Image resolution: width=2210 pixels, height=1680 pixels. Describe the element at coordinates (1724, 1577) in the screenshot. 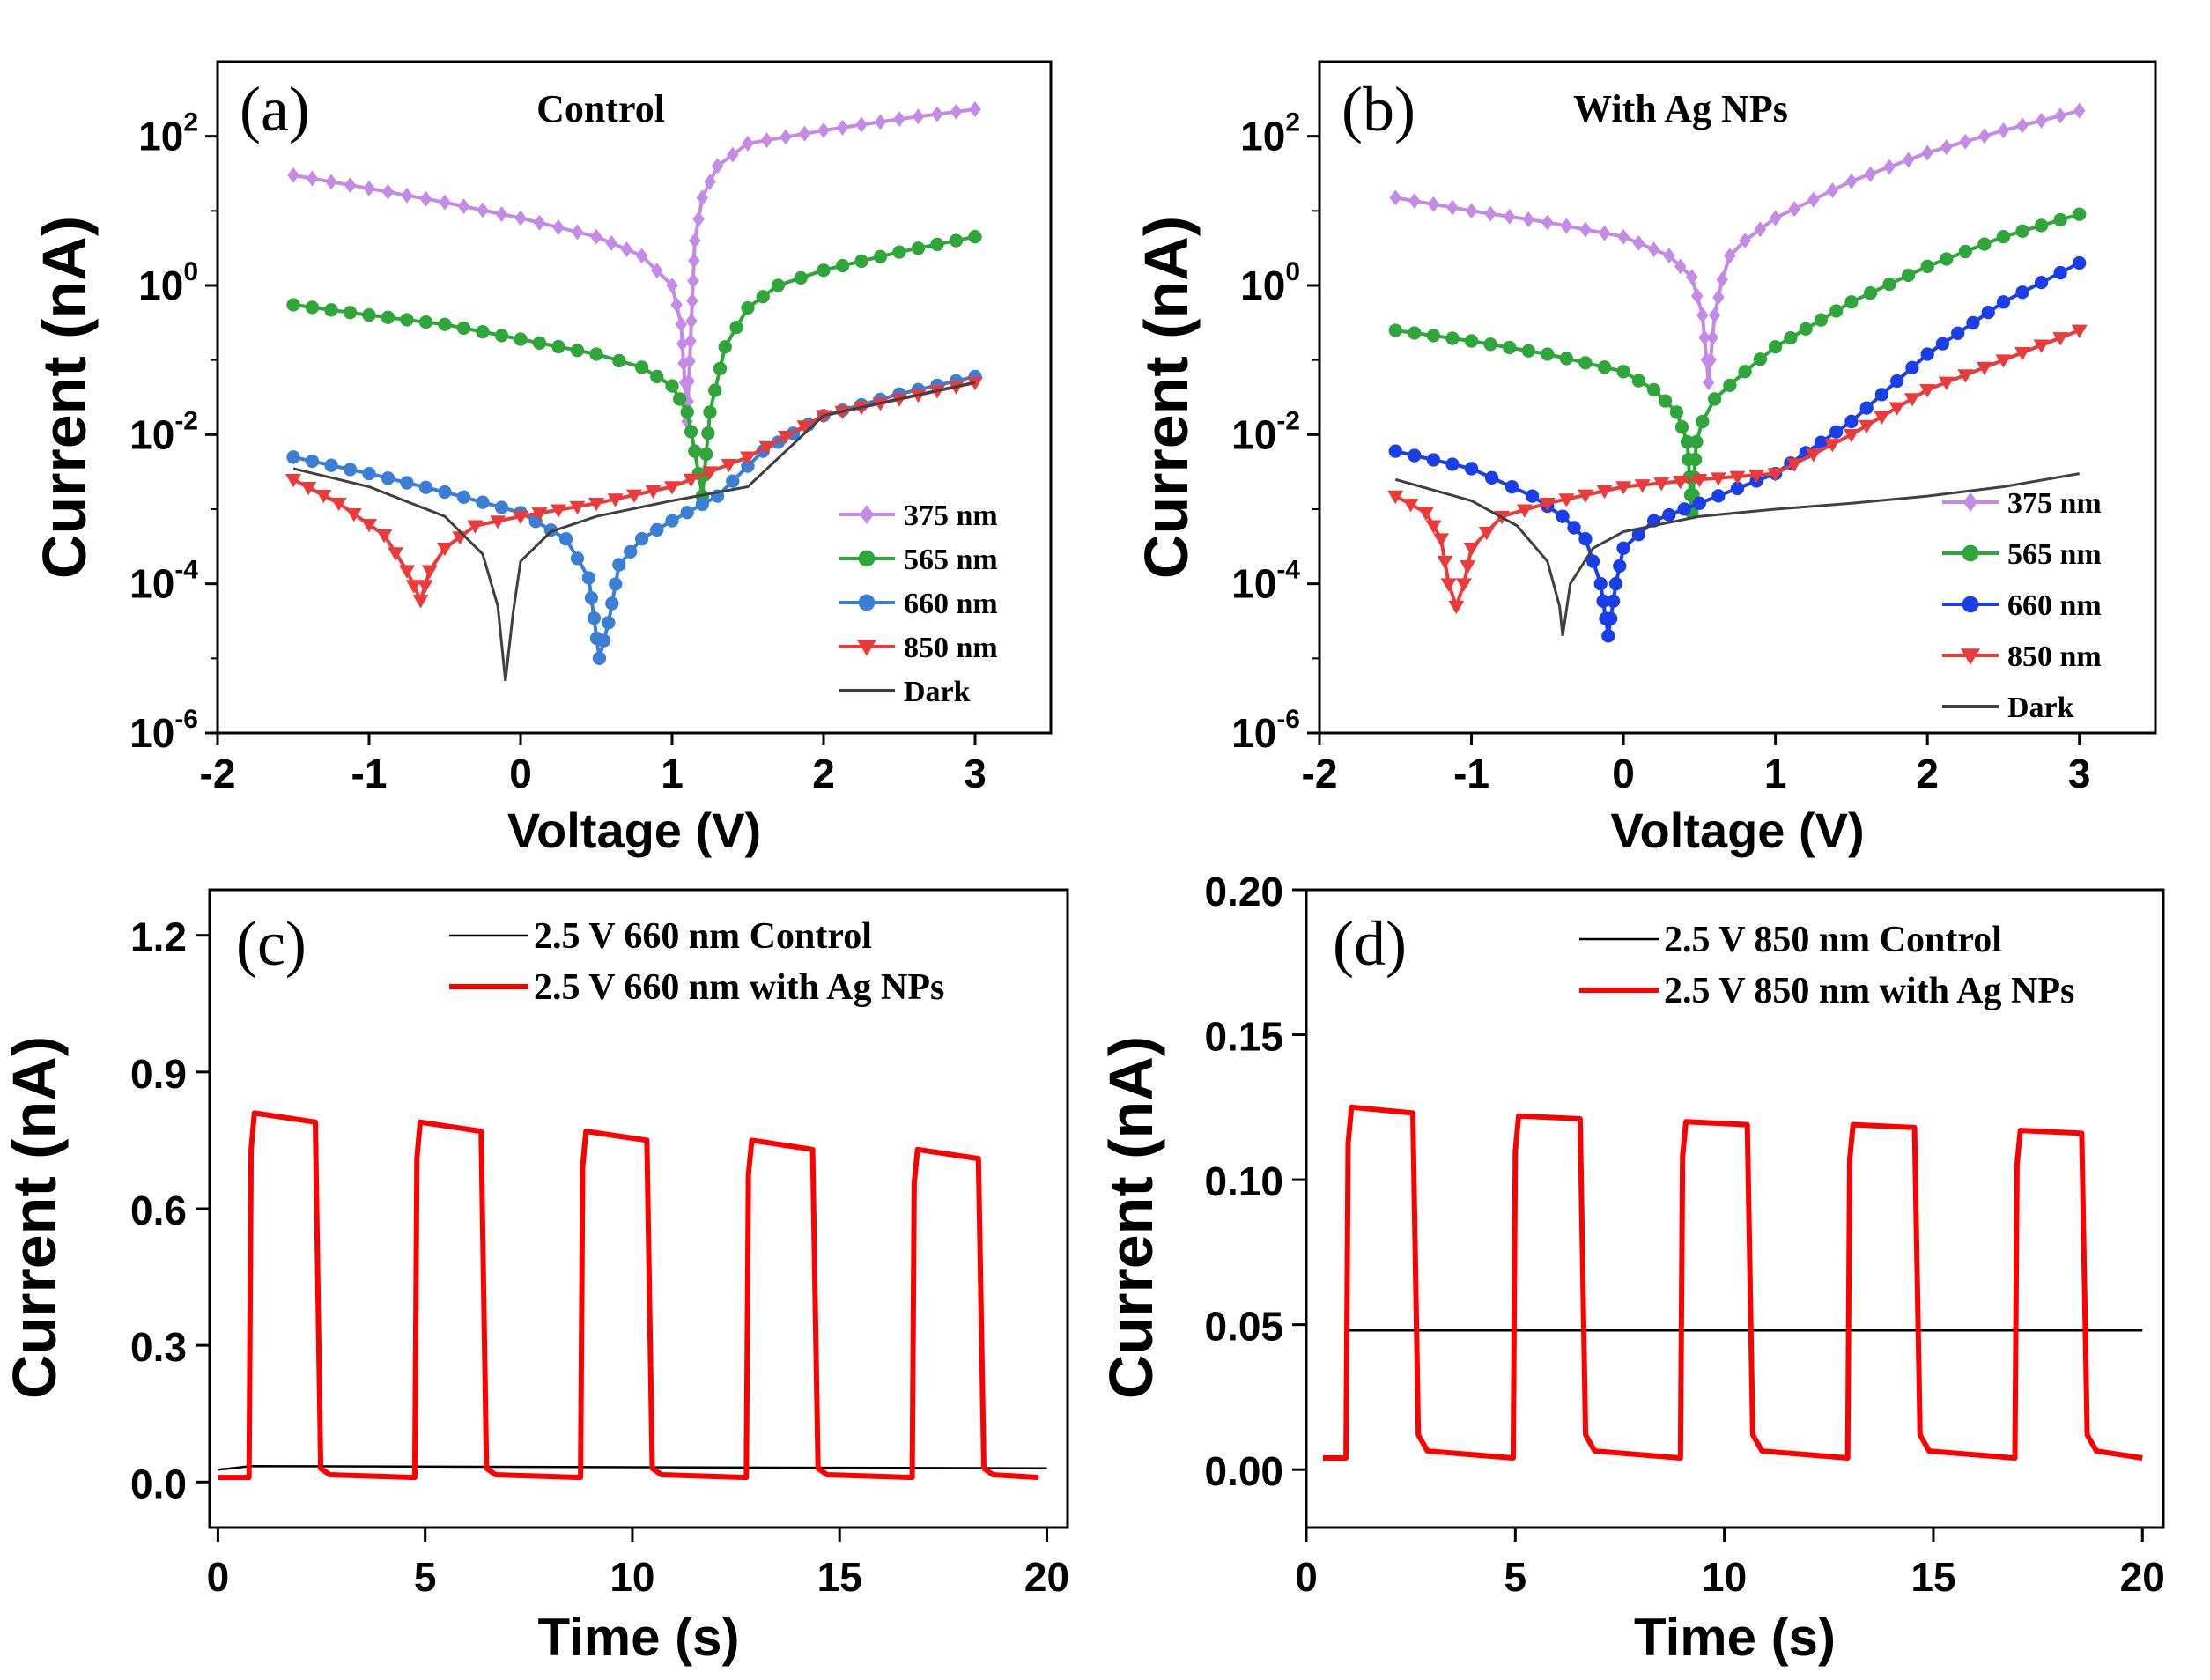

I see `x-tick-label: 10` at that location.